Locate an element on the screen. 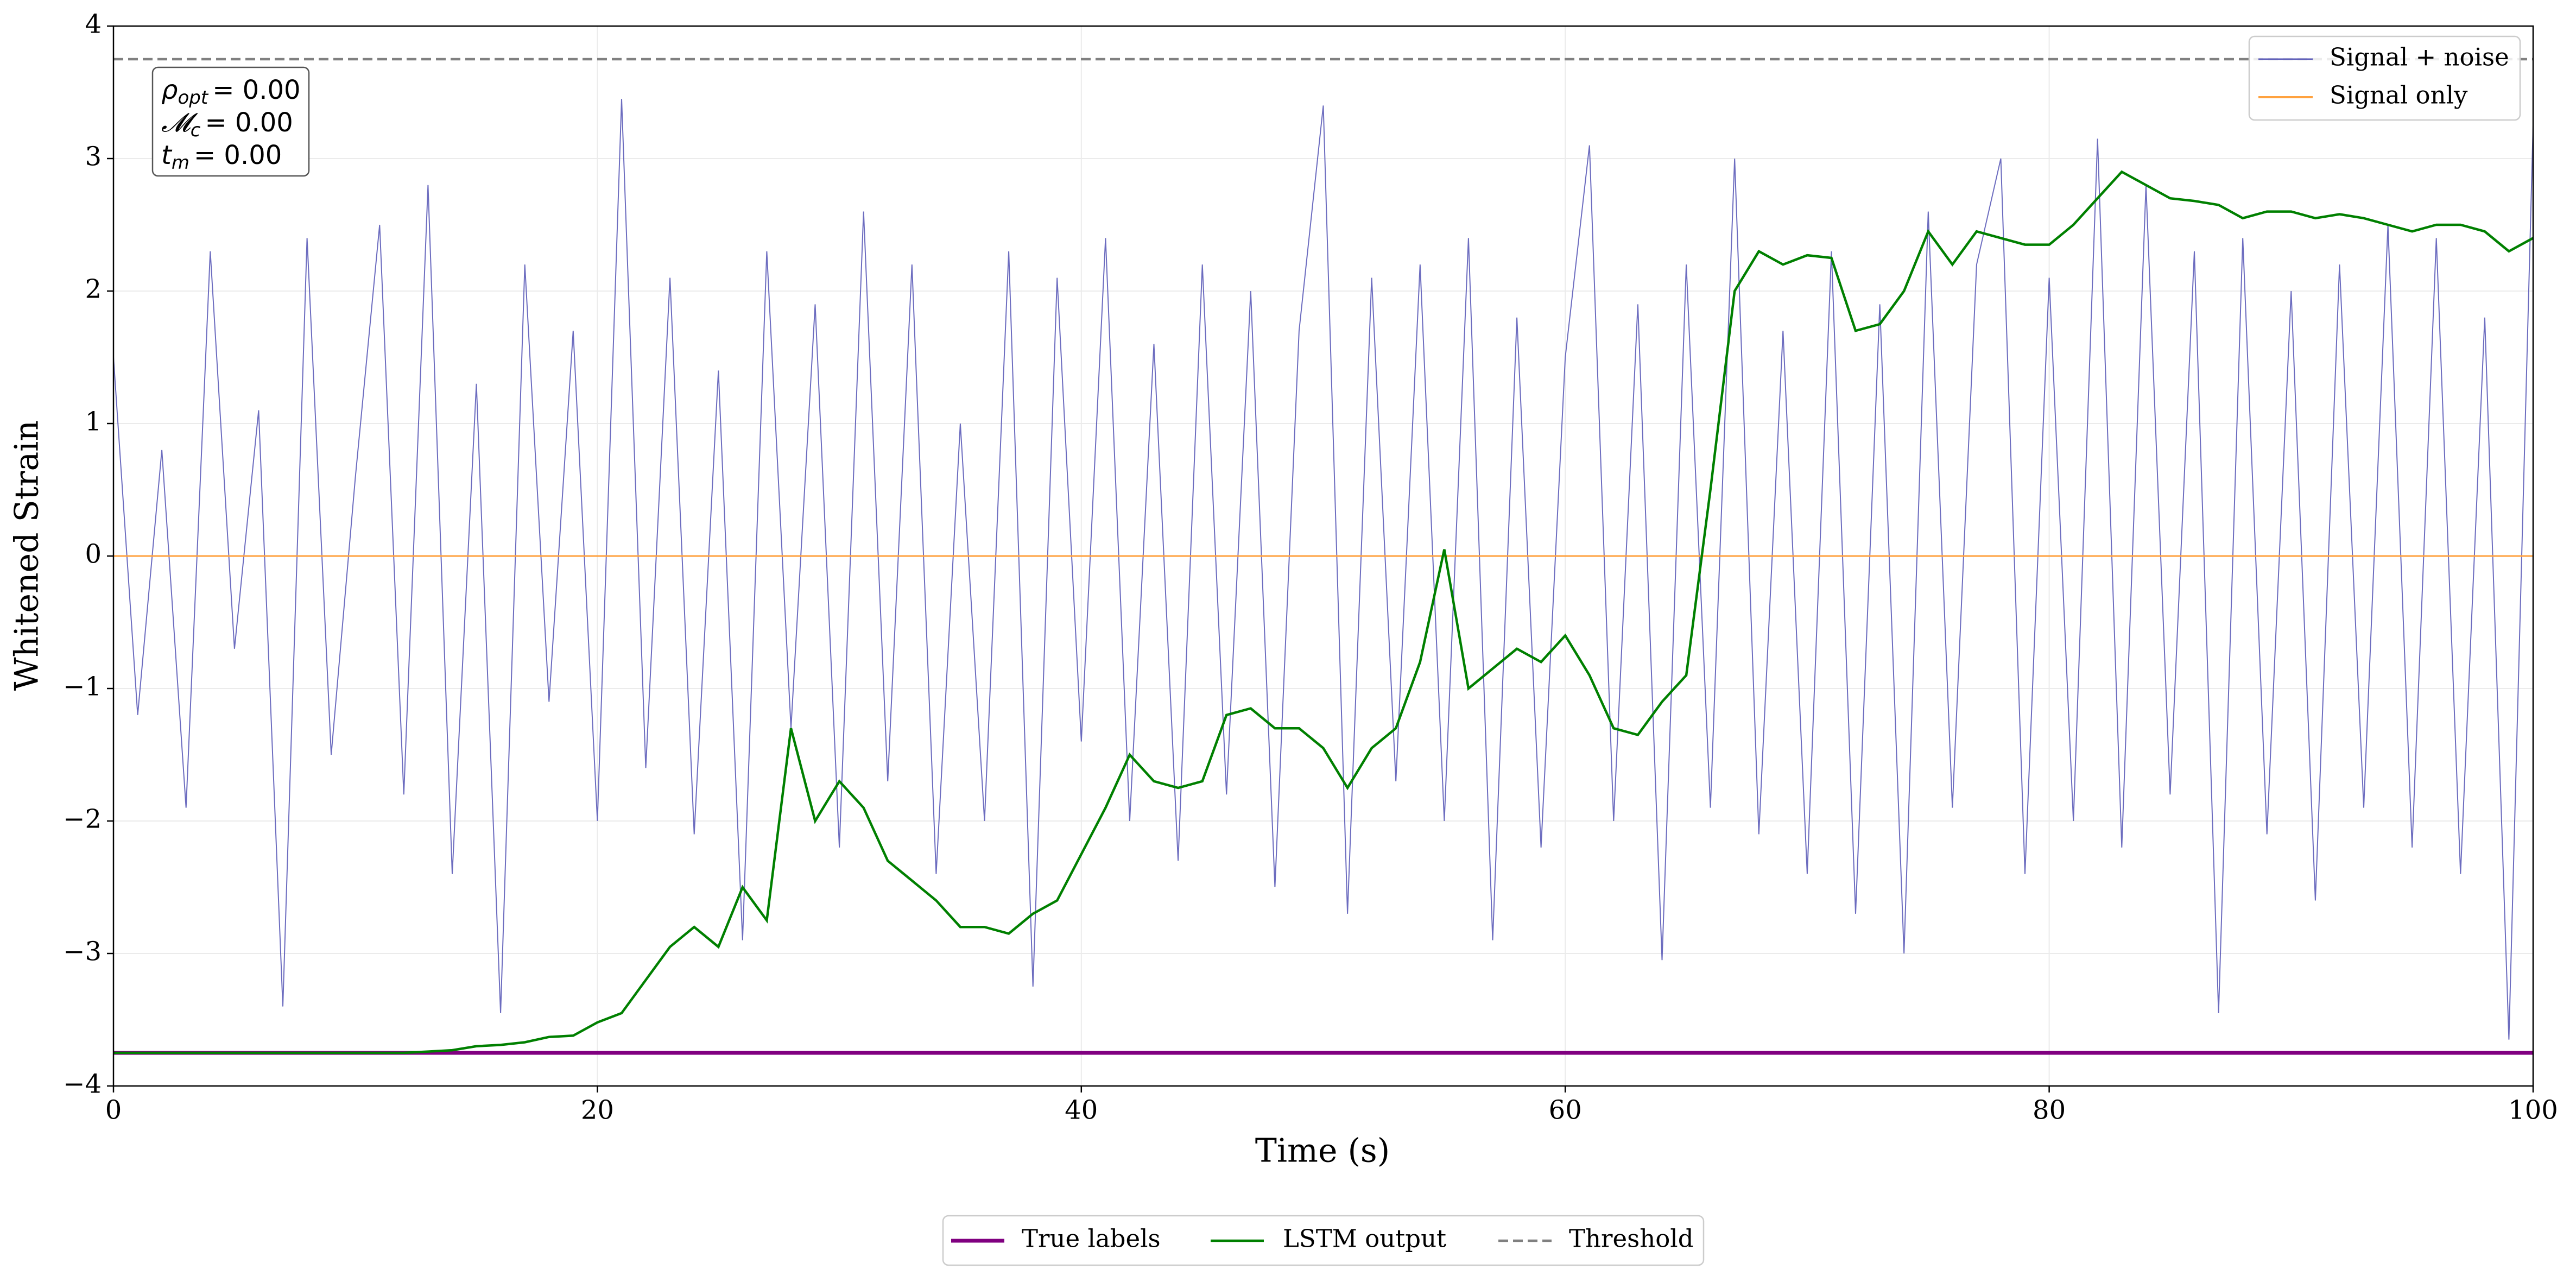 The width and height of the screenshot is (2576, 1282). y-tick-label: 2 is located at coordinates (93, 289).